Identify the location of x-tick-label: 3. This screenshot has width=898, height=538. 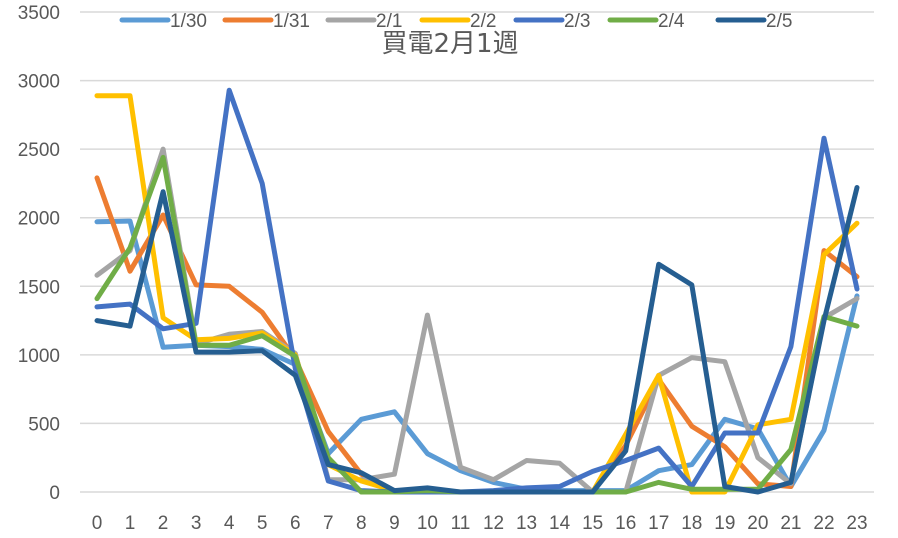
(196, 523).